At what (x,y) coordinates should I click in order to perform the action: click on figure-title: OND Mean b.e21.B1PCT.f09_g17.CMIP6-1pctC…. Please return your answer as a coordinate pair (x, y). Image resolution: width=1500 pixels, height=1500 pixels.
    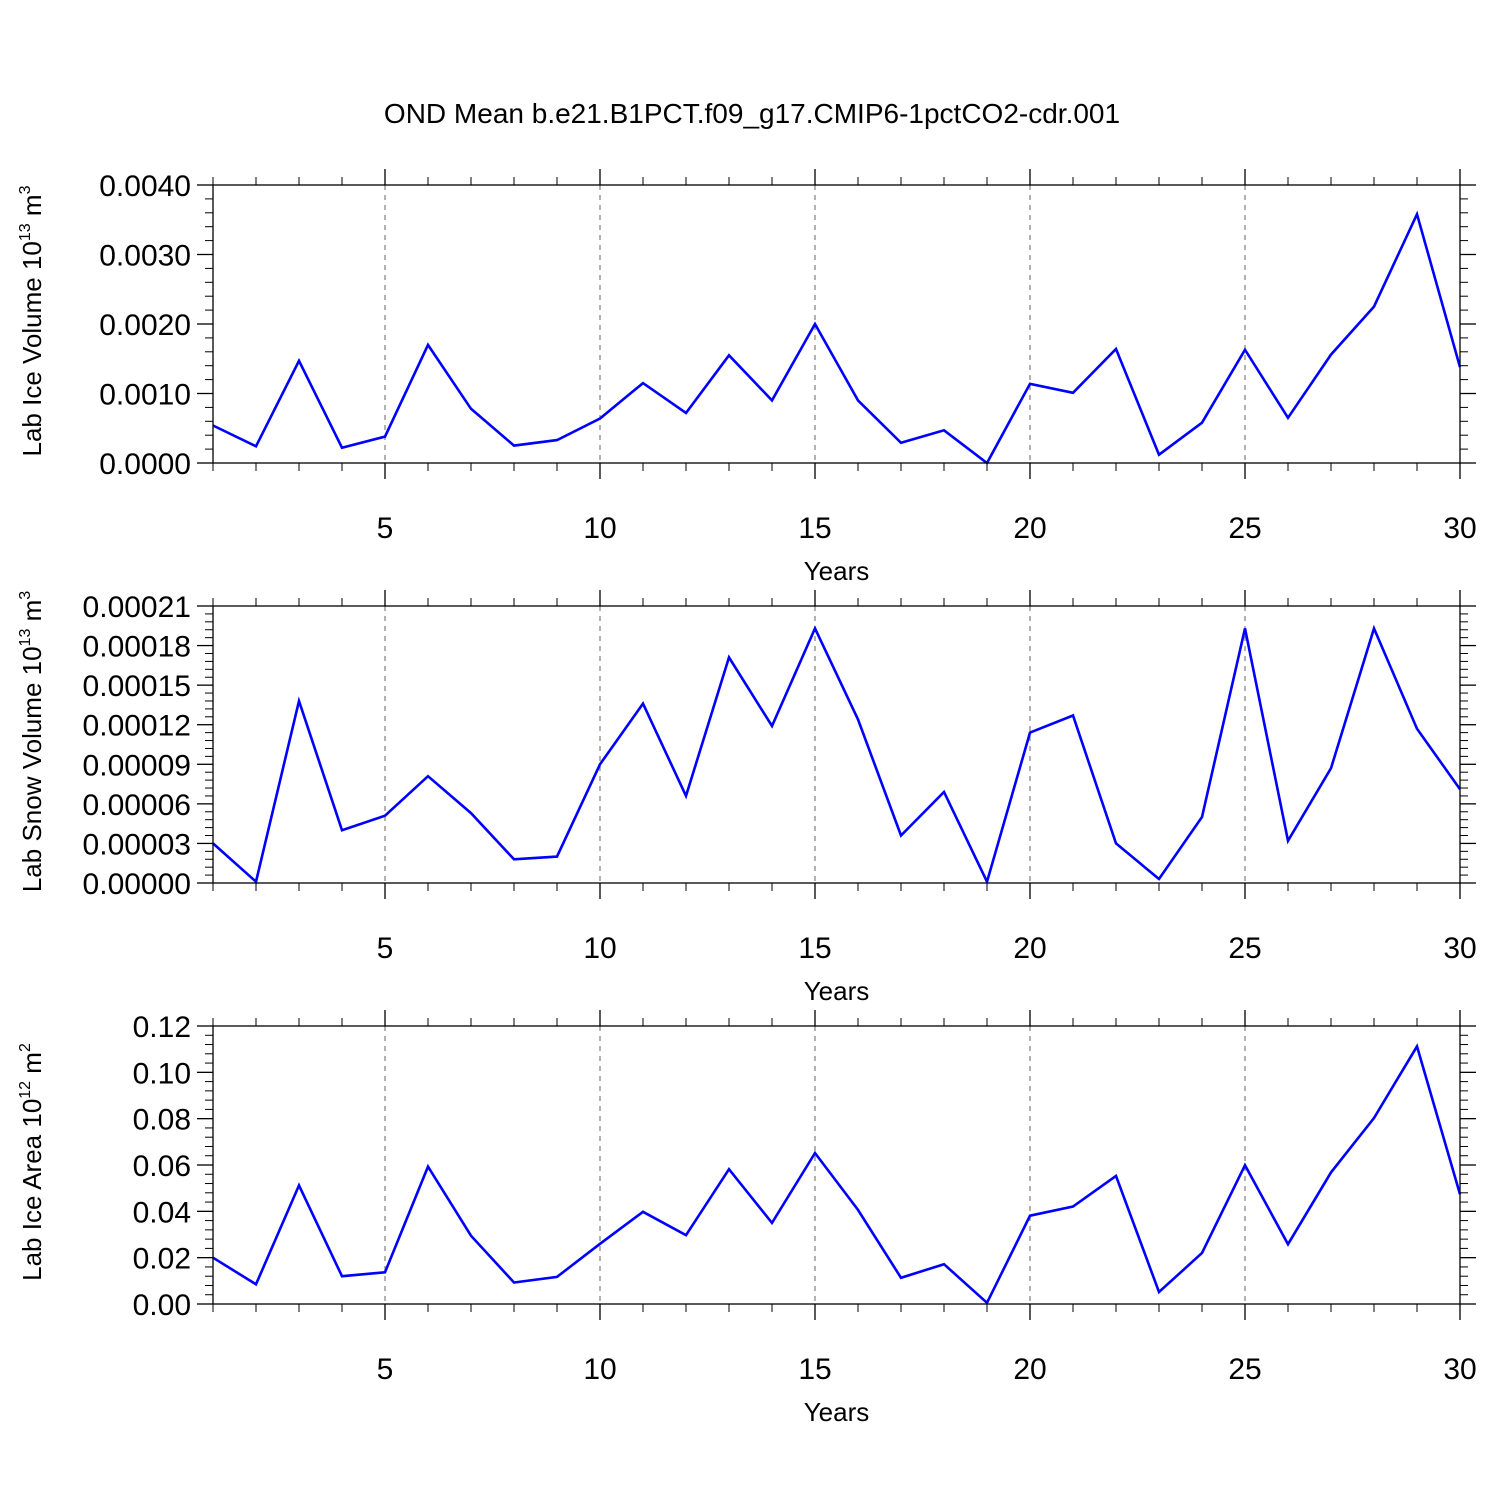
    Looking at the image, I should click on (752, 113).